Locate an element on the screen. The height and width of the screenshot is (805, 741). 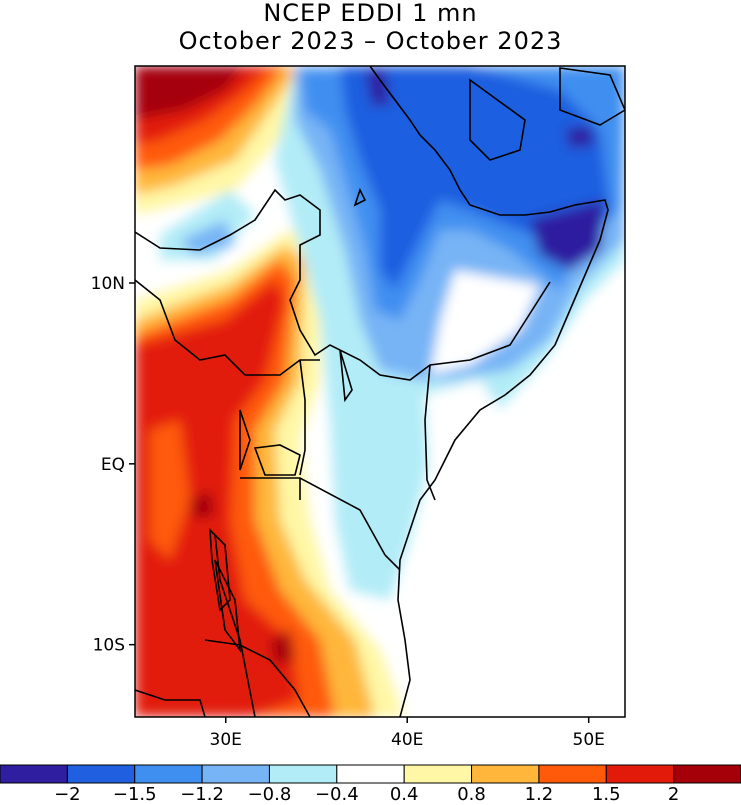
lon-tick-label: 30E is located at coordinates (226, 740).